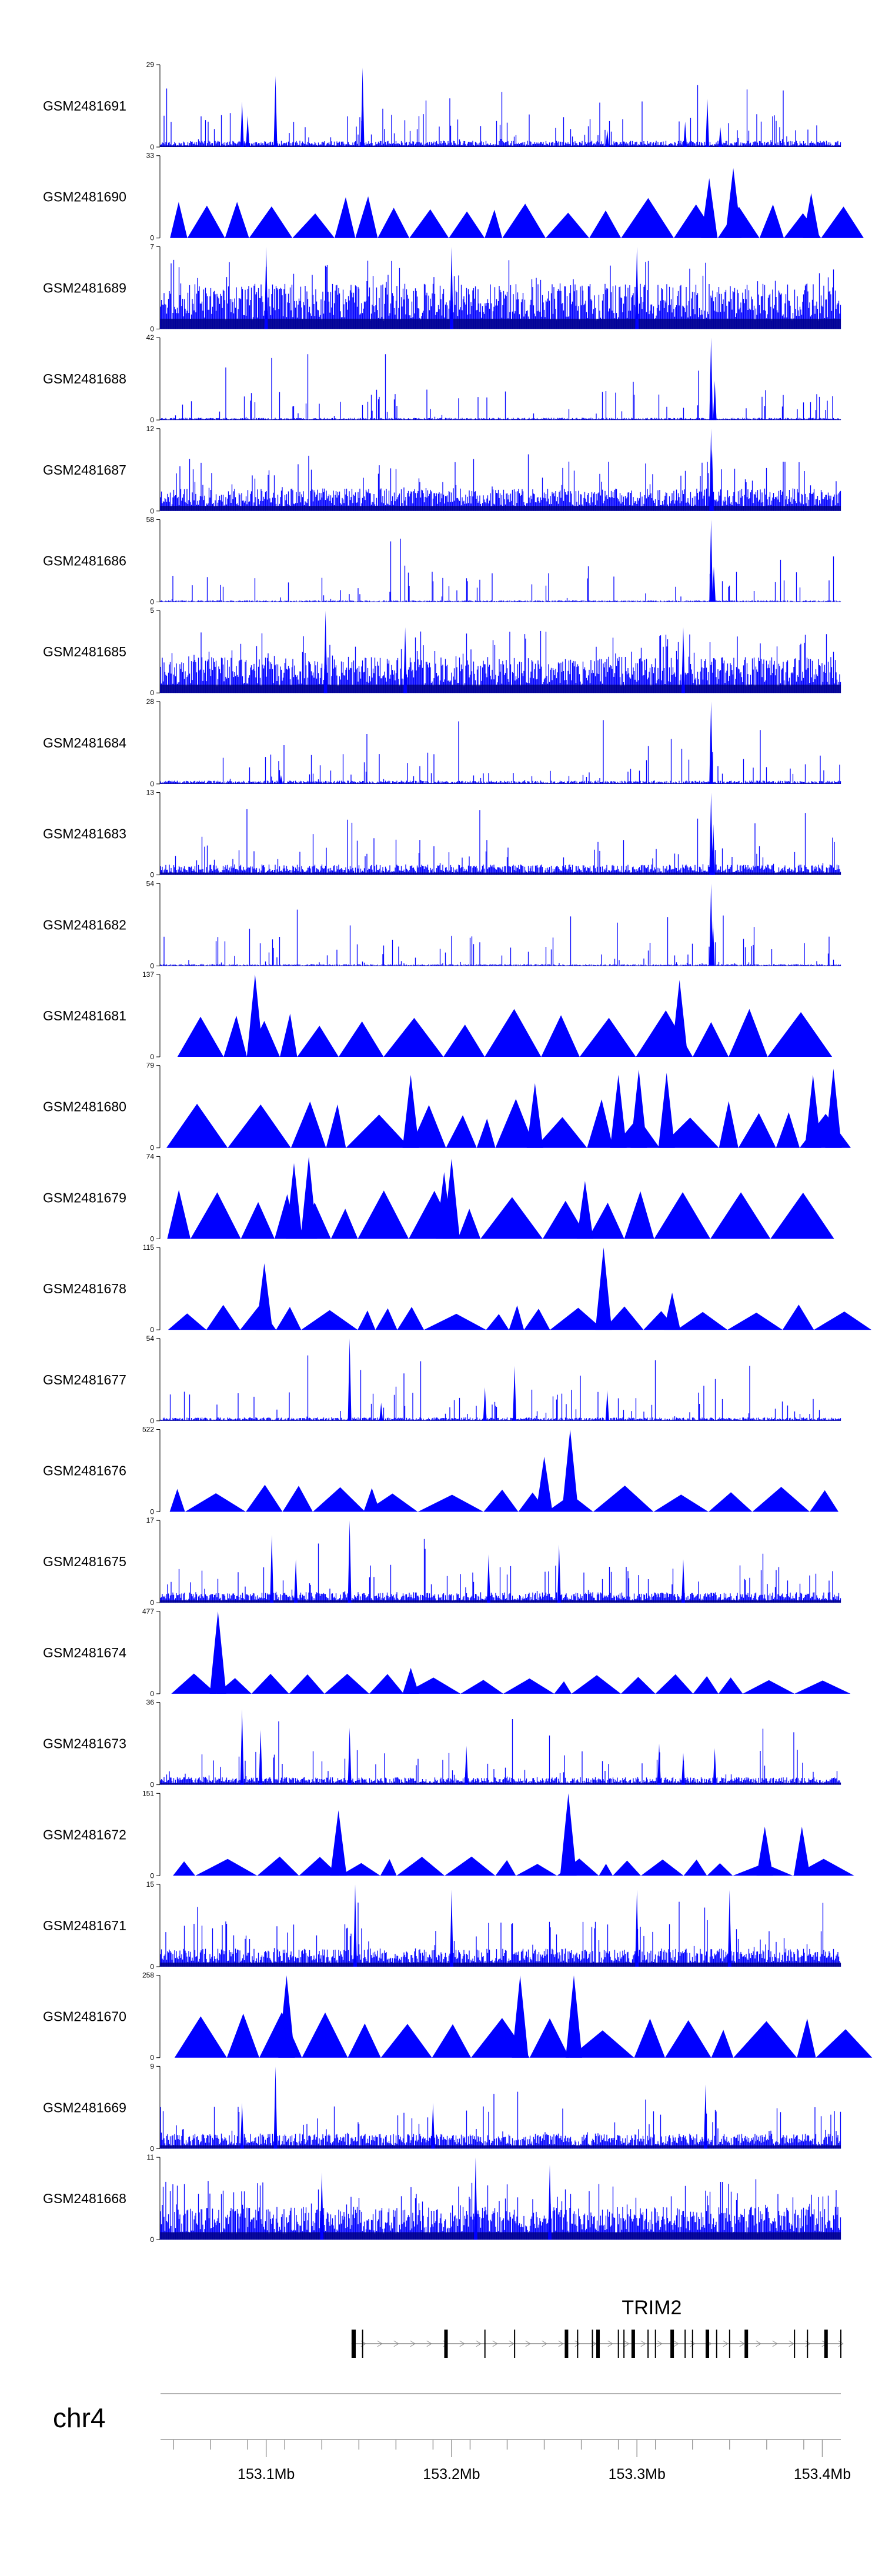 This screenshot has width=882, height=2576. Describe the element at coordinates (150, 1338) in the screenshot. I see `y-max-label: 54` at that location.